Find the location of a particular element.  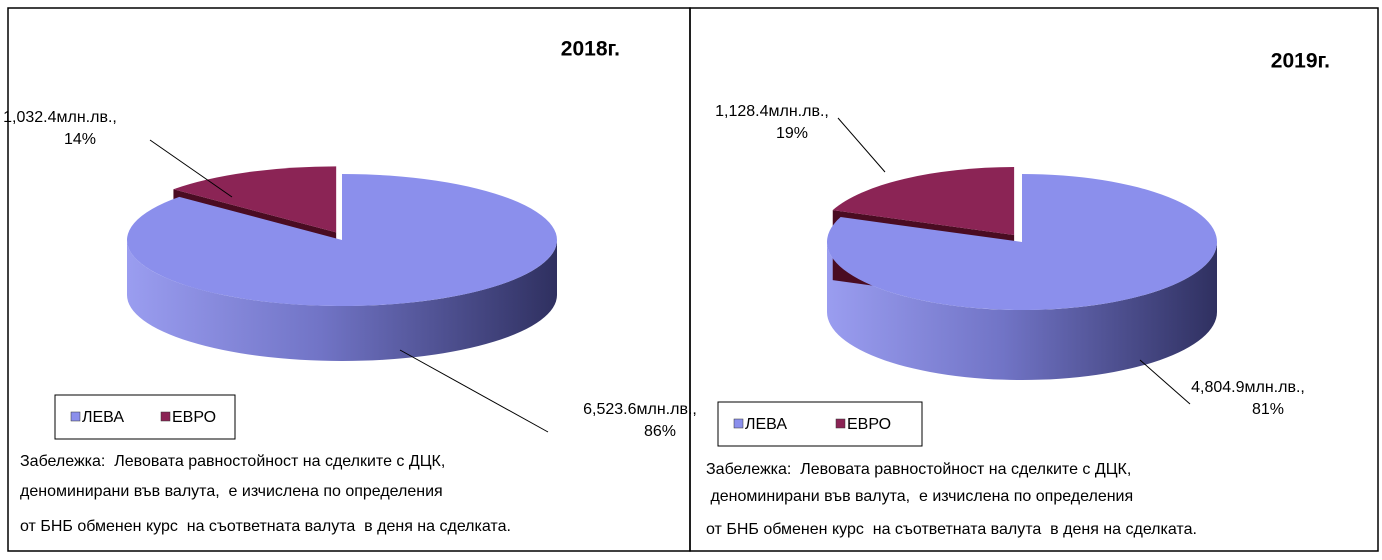

data-label: 4,804.9млн.лв., is located at coordinates (1248, 387).